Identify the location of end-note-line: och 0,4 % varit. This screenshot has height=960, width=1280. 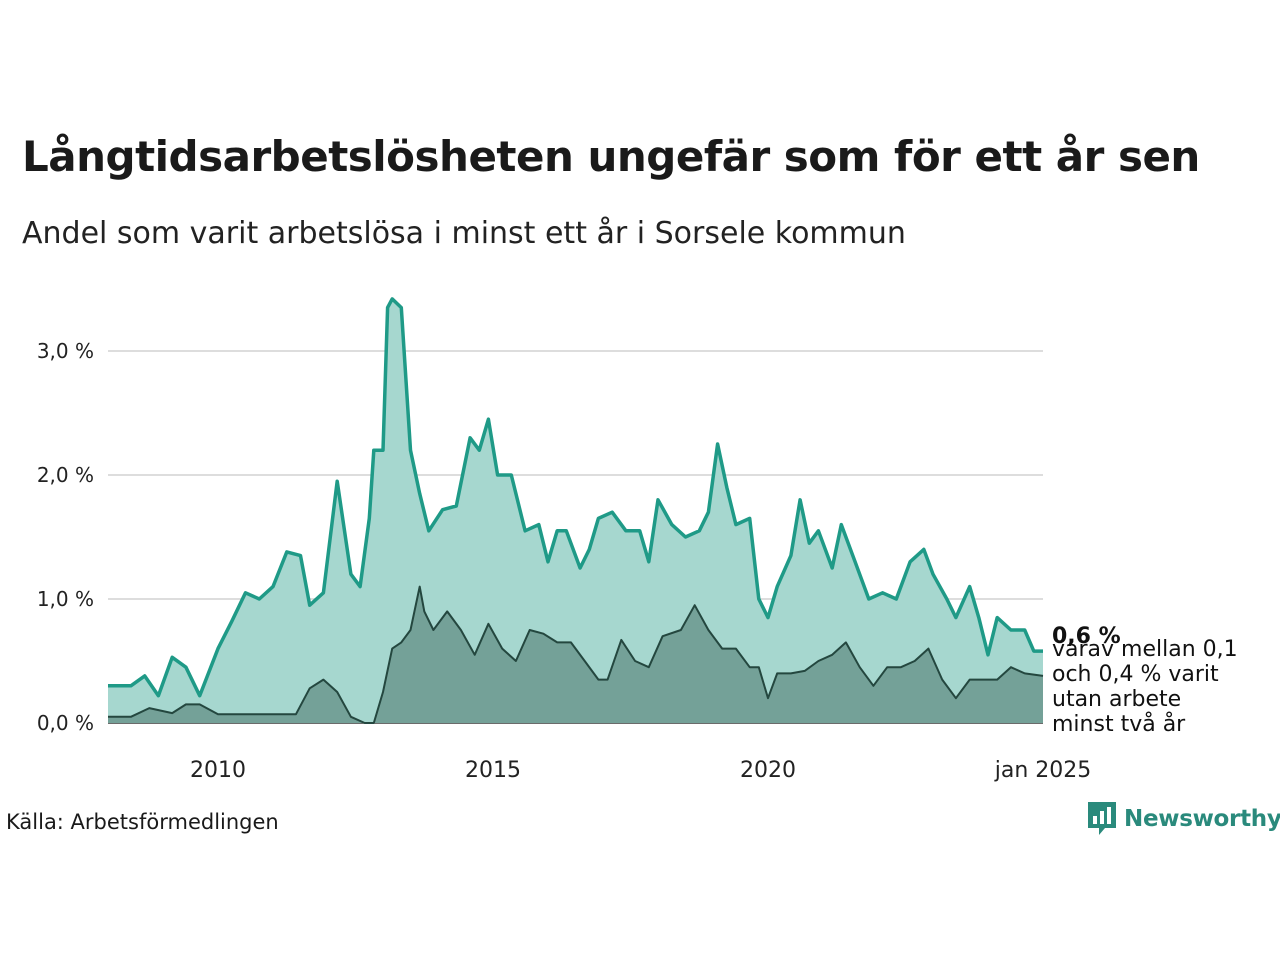
(1135, 674).